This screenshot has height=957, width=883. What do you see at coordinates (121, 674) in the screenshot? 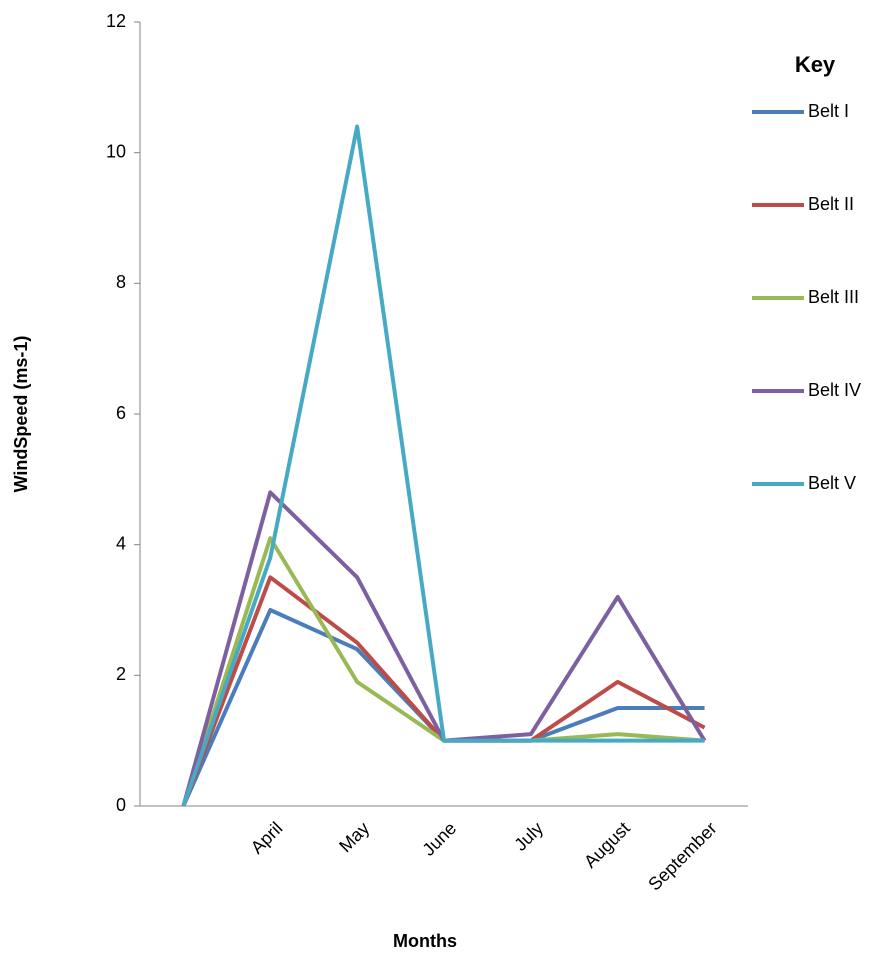
I see `y-tick-label: 2` at bounding box center [121, 674].